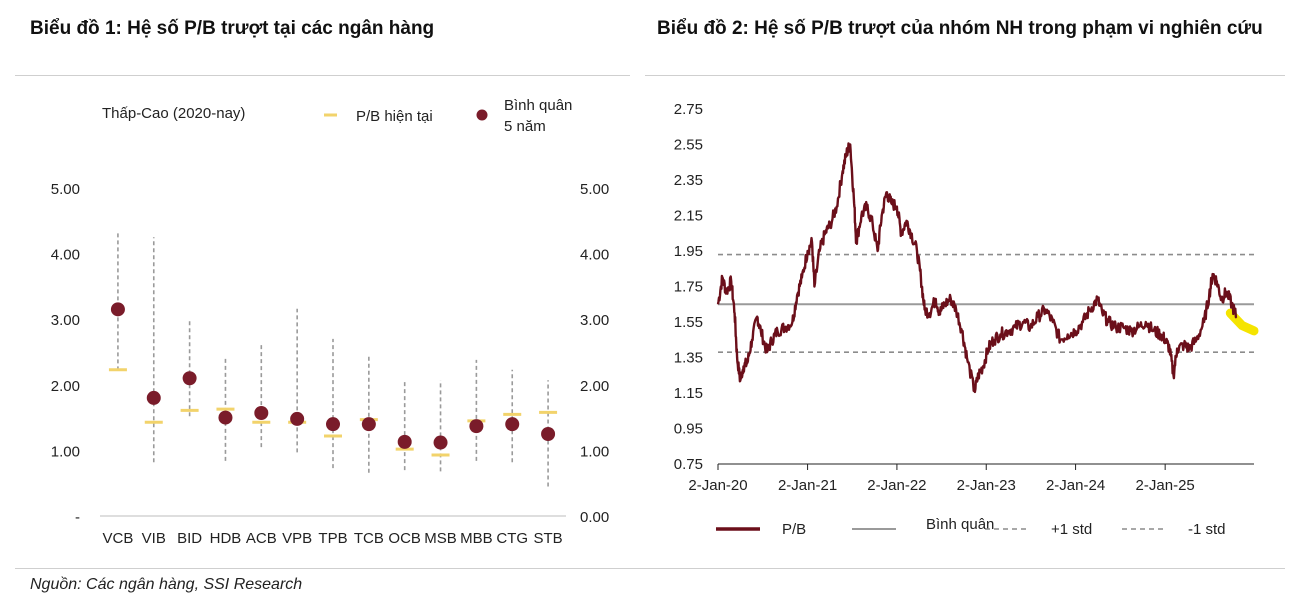 This screenshot has width=1297, height=608. I want to click on y-tick-left: 2.00, so click(65, 386).